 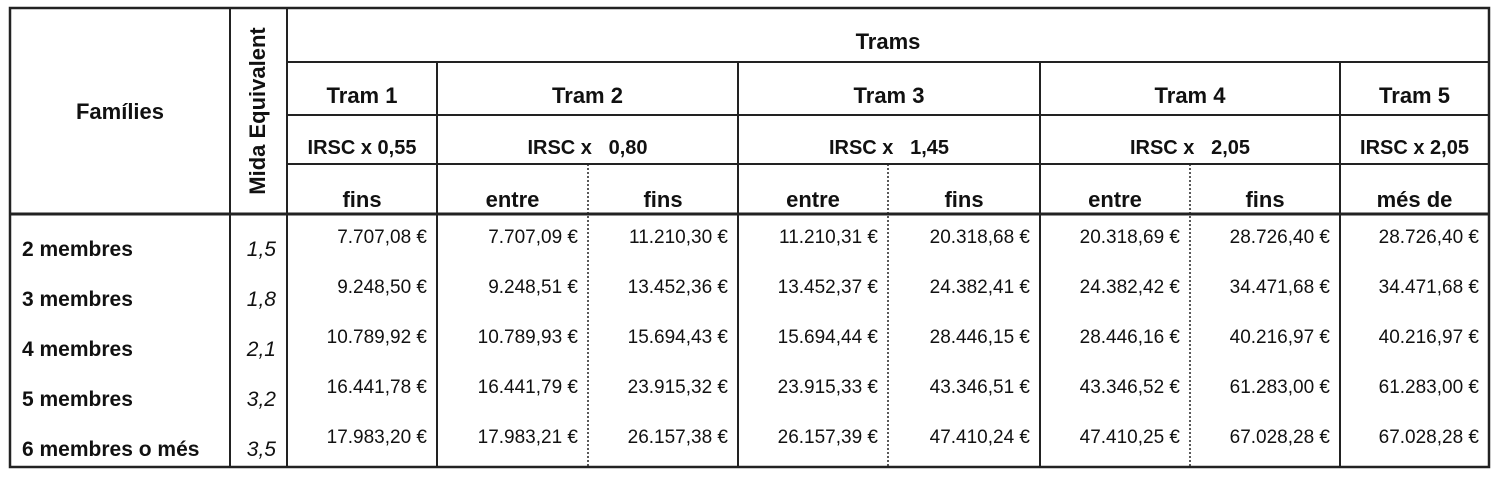 I want to click on cell-value: 20.318,69 €, so click(x=1129, y=237).